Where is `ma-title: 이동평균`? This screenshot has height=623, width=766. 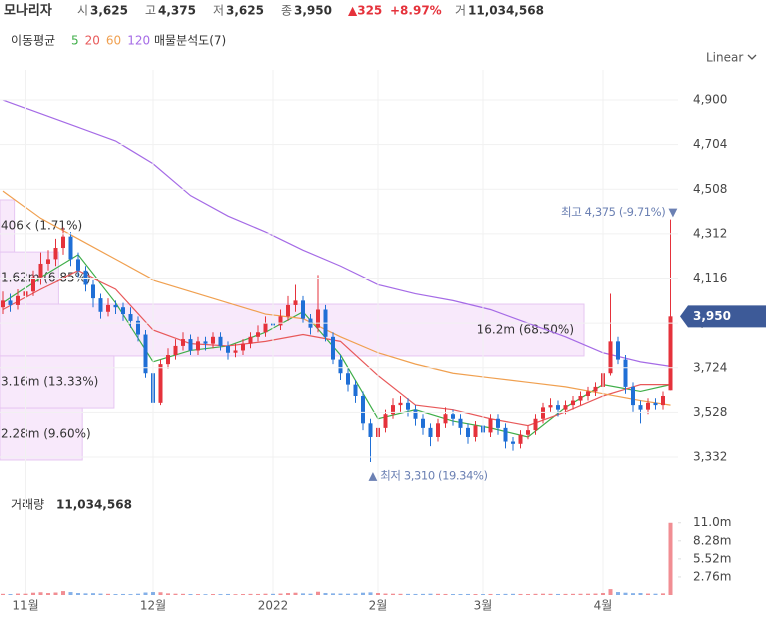
ma-title: 이동평균 is located at coordinates (33, 41).